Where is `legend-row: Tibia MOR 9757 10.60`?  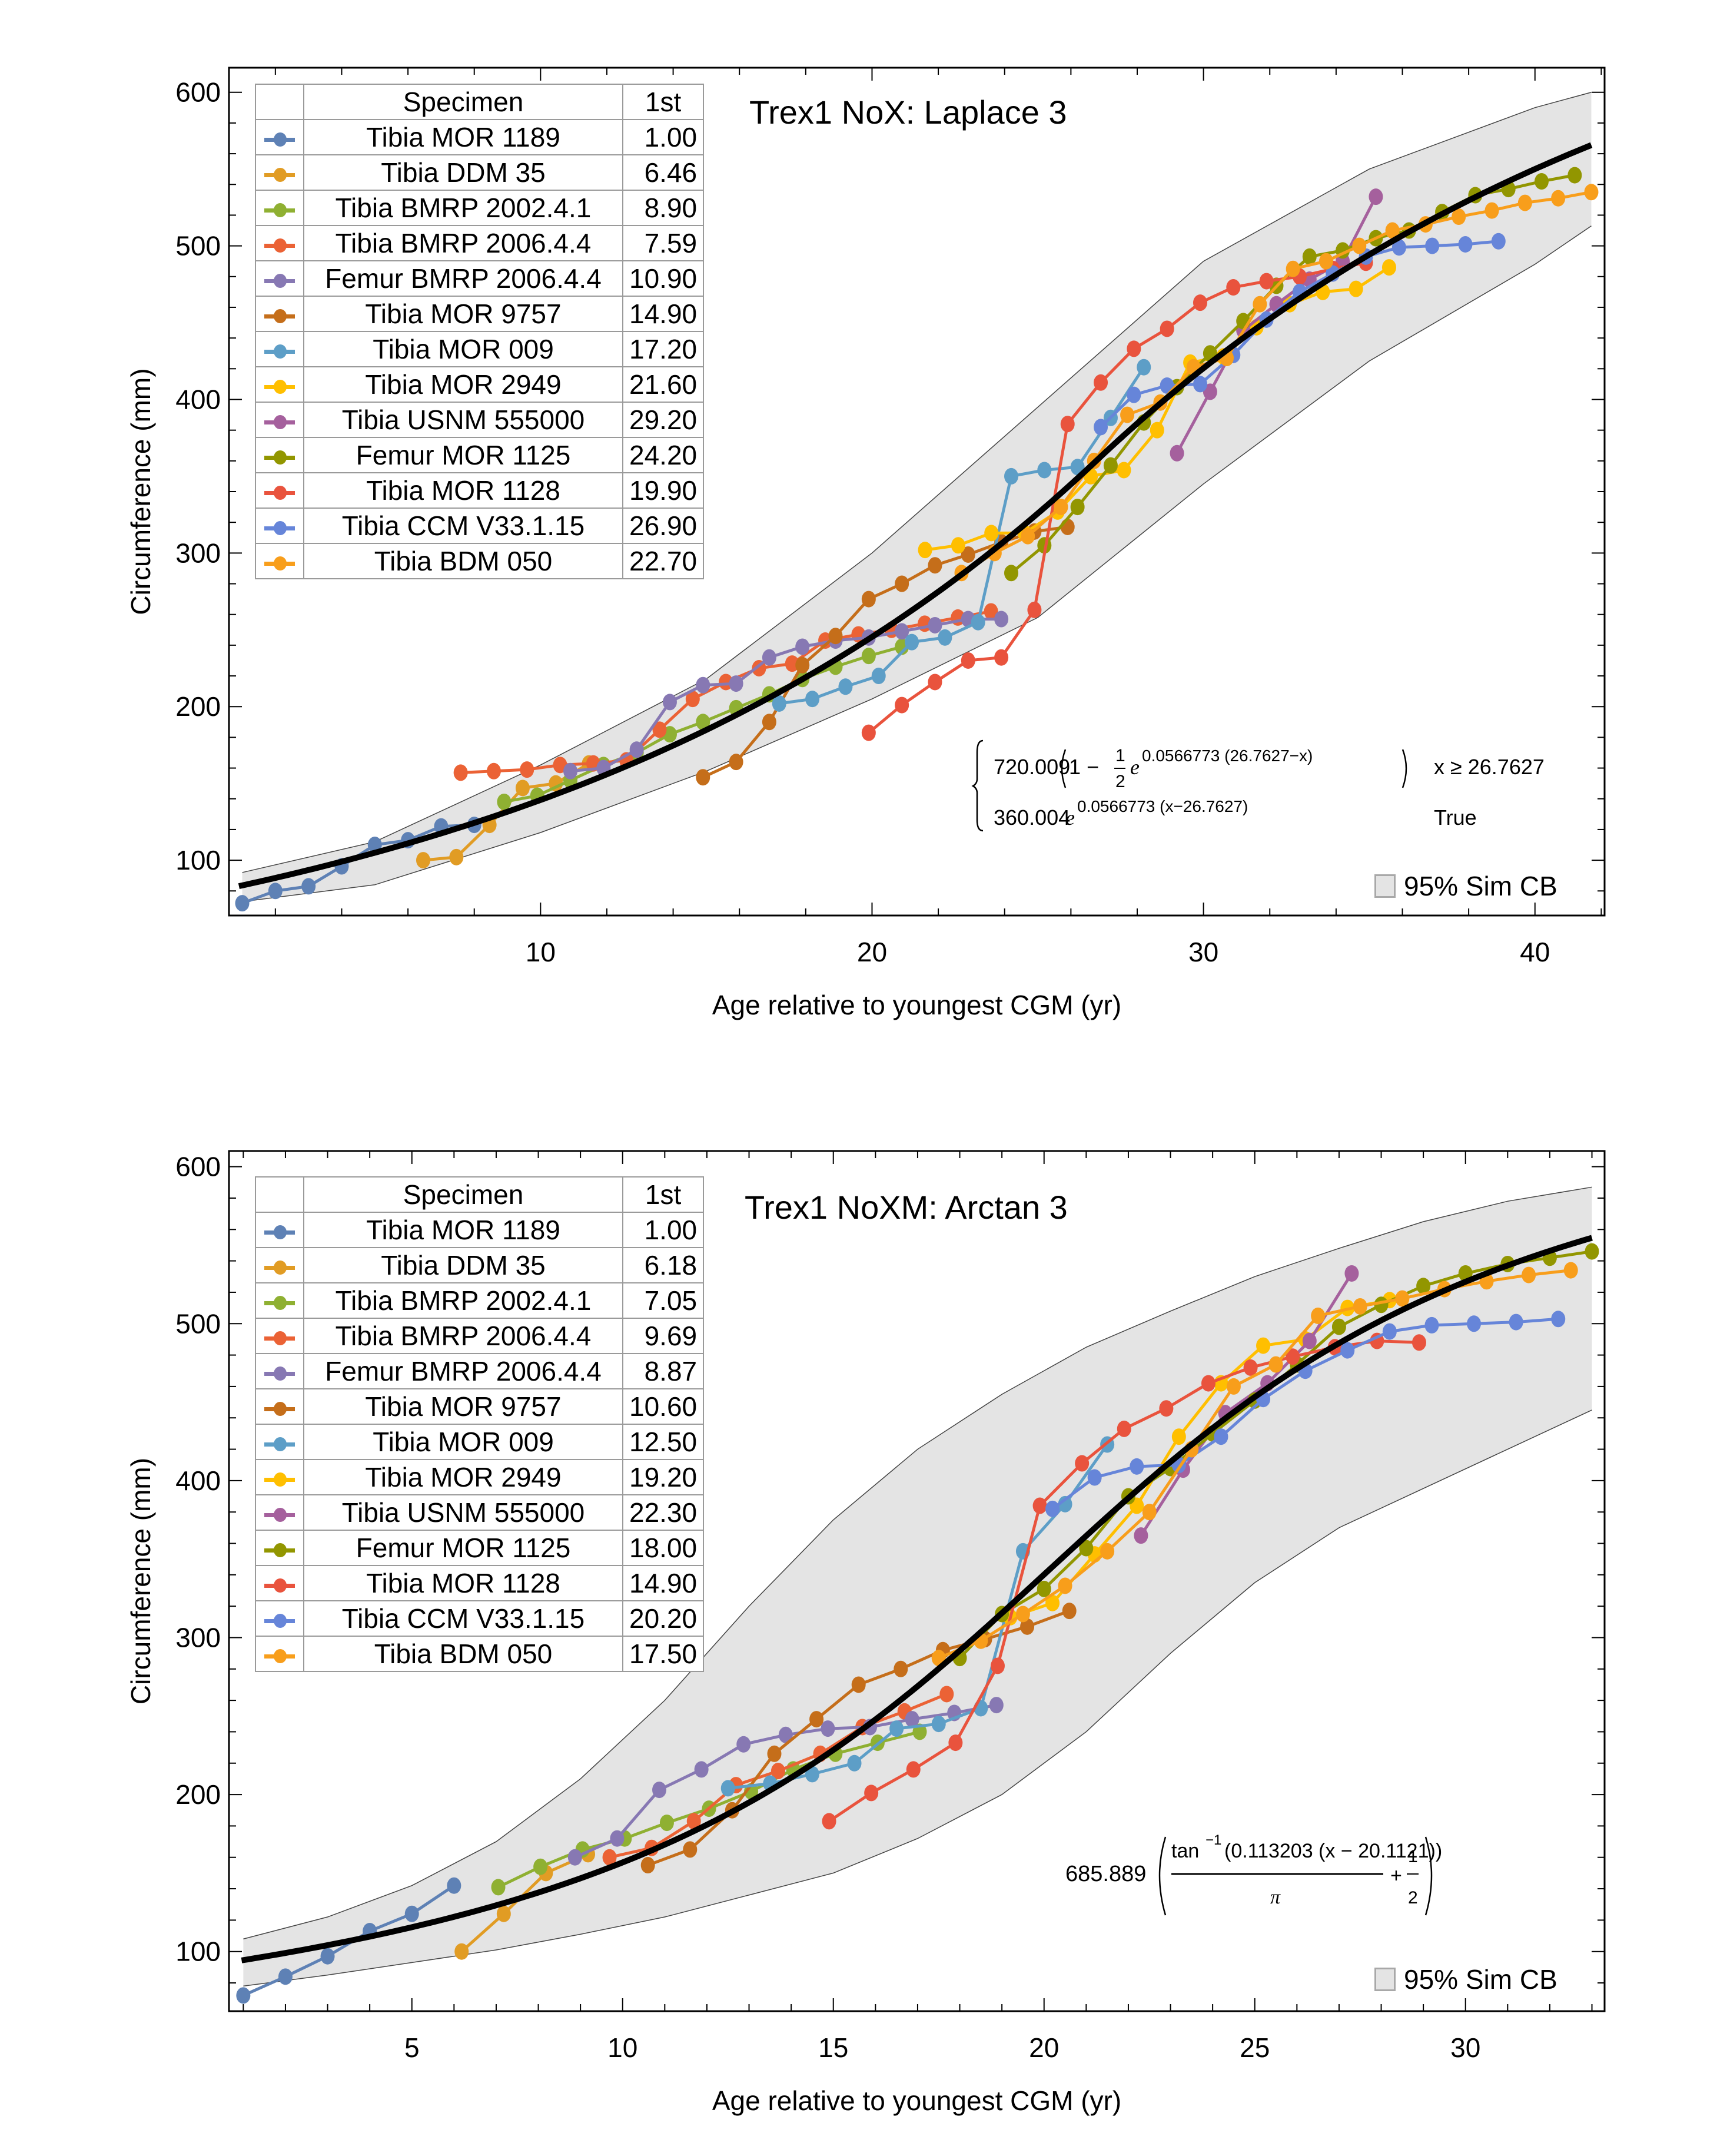
legend-row: Tibia MOR 9757 10.60 is located at coordinates (480, 1407).